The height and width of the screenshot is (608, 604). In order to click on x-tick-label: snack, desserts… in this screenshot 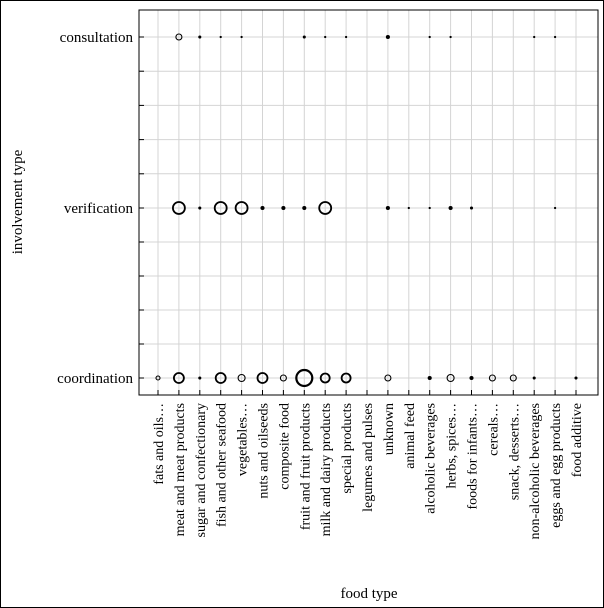, I will do `click(514, 451)`.